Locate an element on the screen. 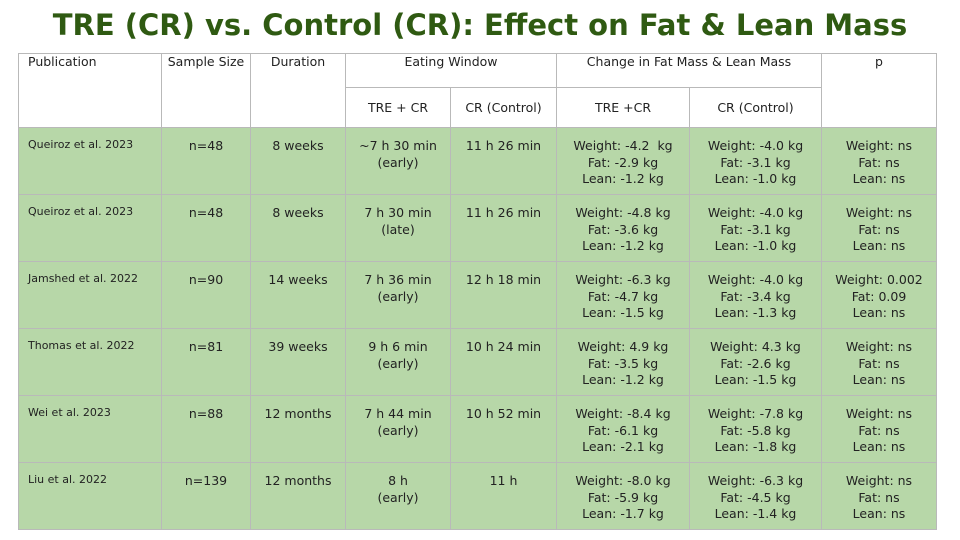 The image size is (960, 540). cell-tre-window-line: 8 h is located at coordinates (398, 480).